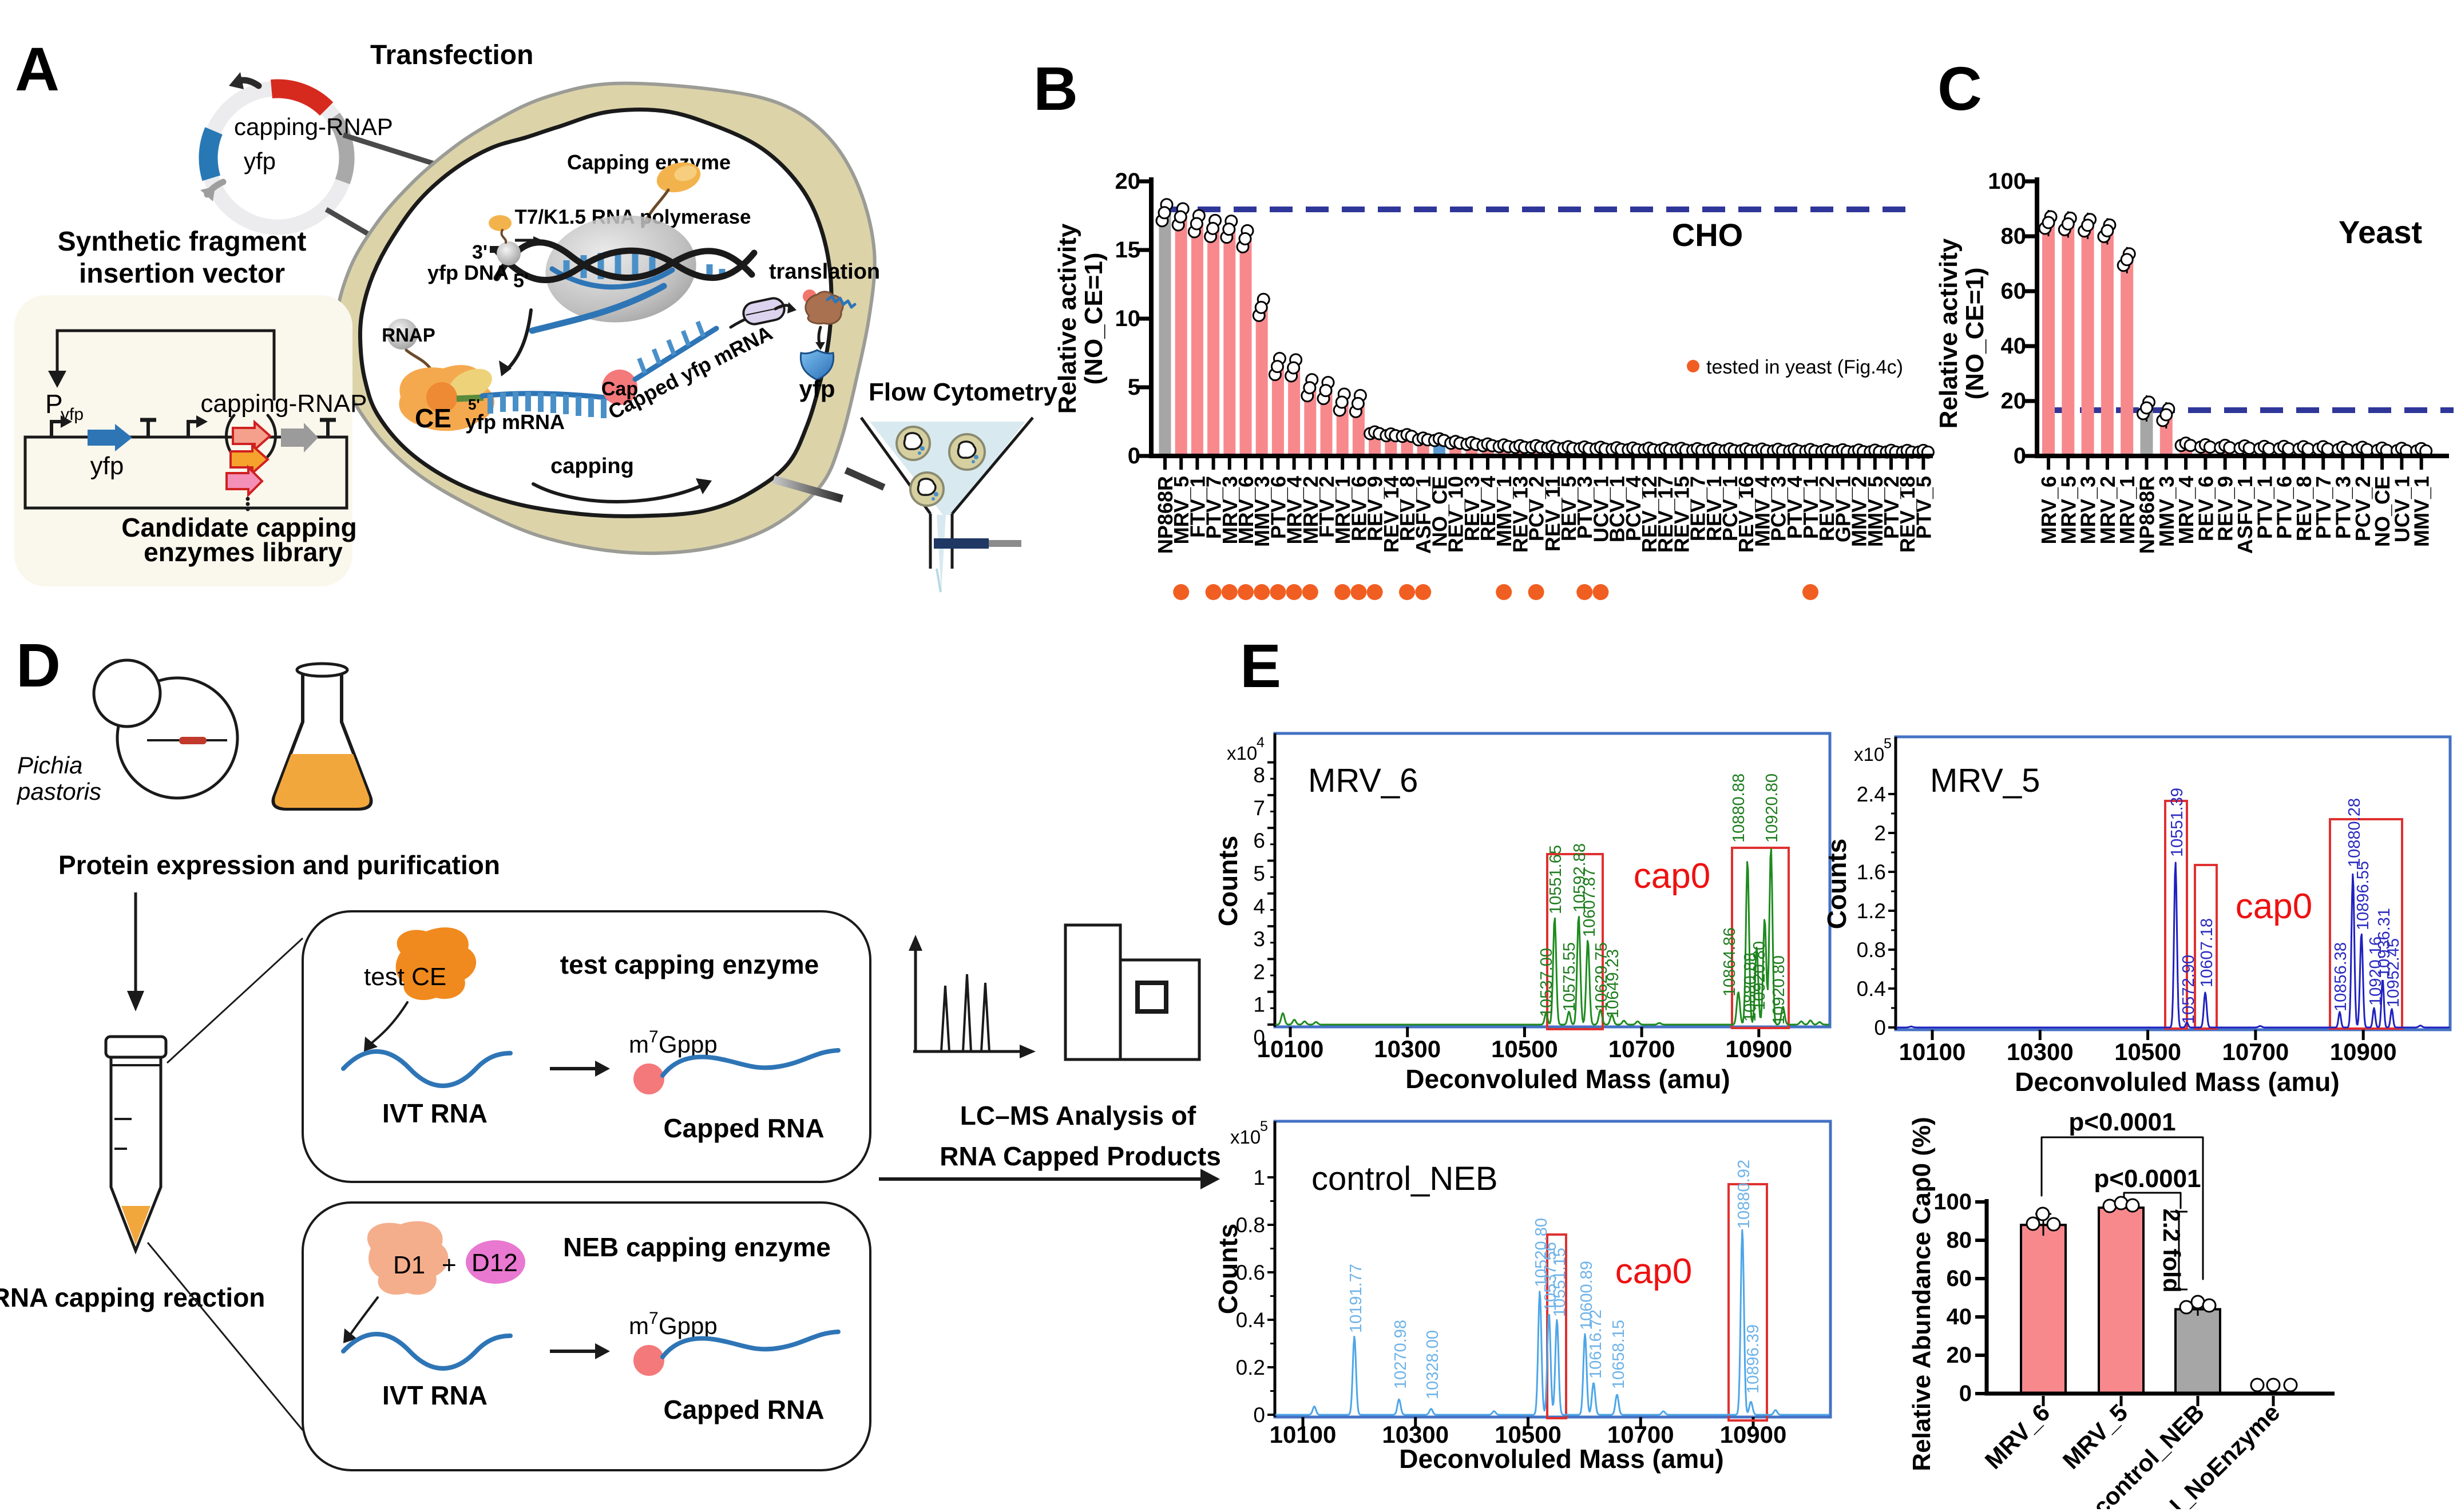 This screenshot has height=1512, width=2457. Describe the element at coordinates (279, 865) in the screenshot. I see `svg-text:Protein expression and purific: Protein expression and purification` at that location.